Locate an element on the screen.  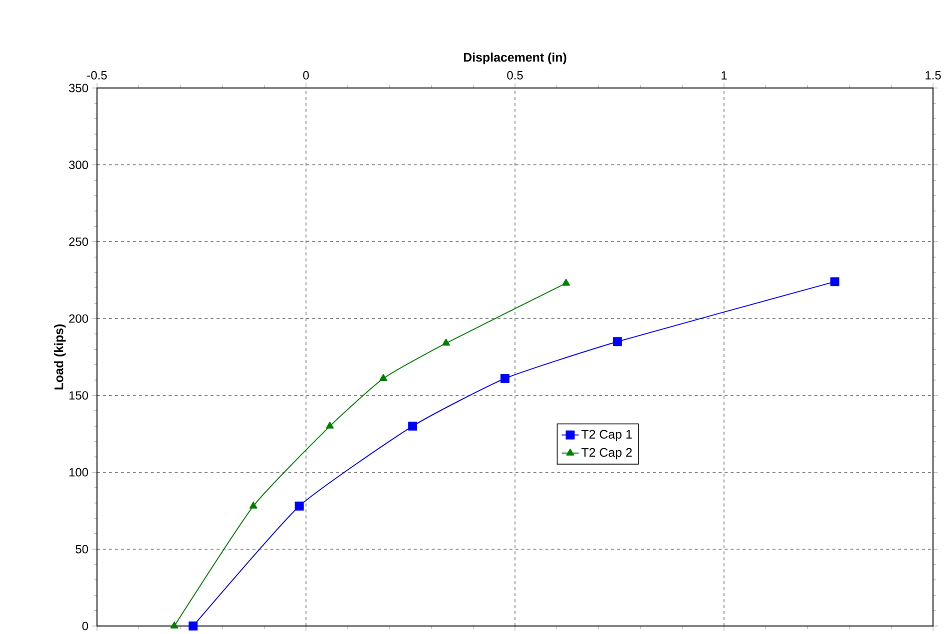
y-tick-label: 250 is located at coordinates (78, 241).